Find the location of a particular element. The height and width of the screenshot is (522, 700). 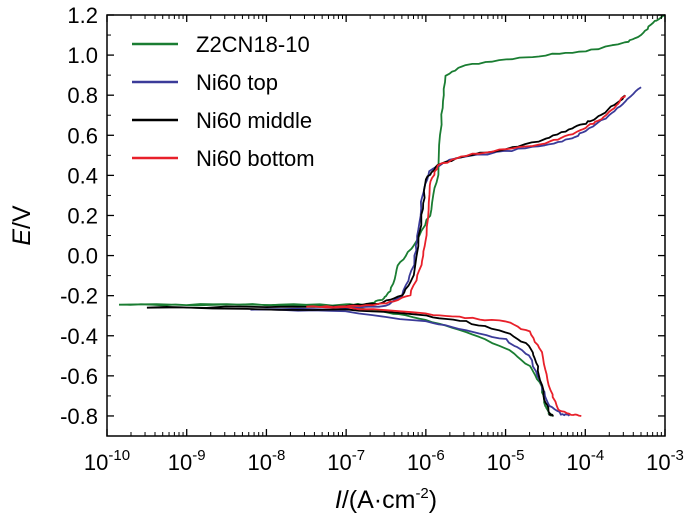

x-tick-exponent: -9 is located at coordinates (198, 455).